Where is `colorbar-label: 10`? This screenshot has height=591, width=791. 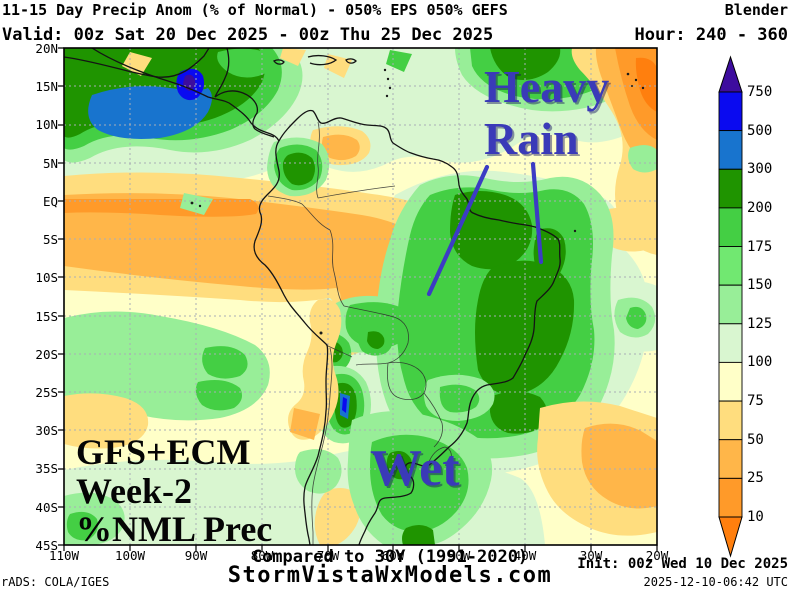 colorbar-label: 10 is located at coordinates (755, 517).